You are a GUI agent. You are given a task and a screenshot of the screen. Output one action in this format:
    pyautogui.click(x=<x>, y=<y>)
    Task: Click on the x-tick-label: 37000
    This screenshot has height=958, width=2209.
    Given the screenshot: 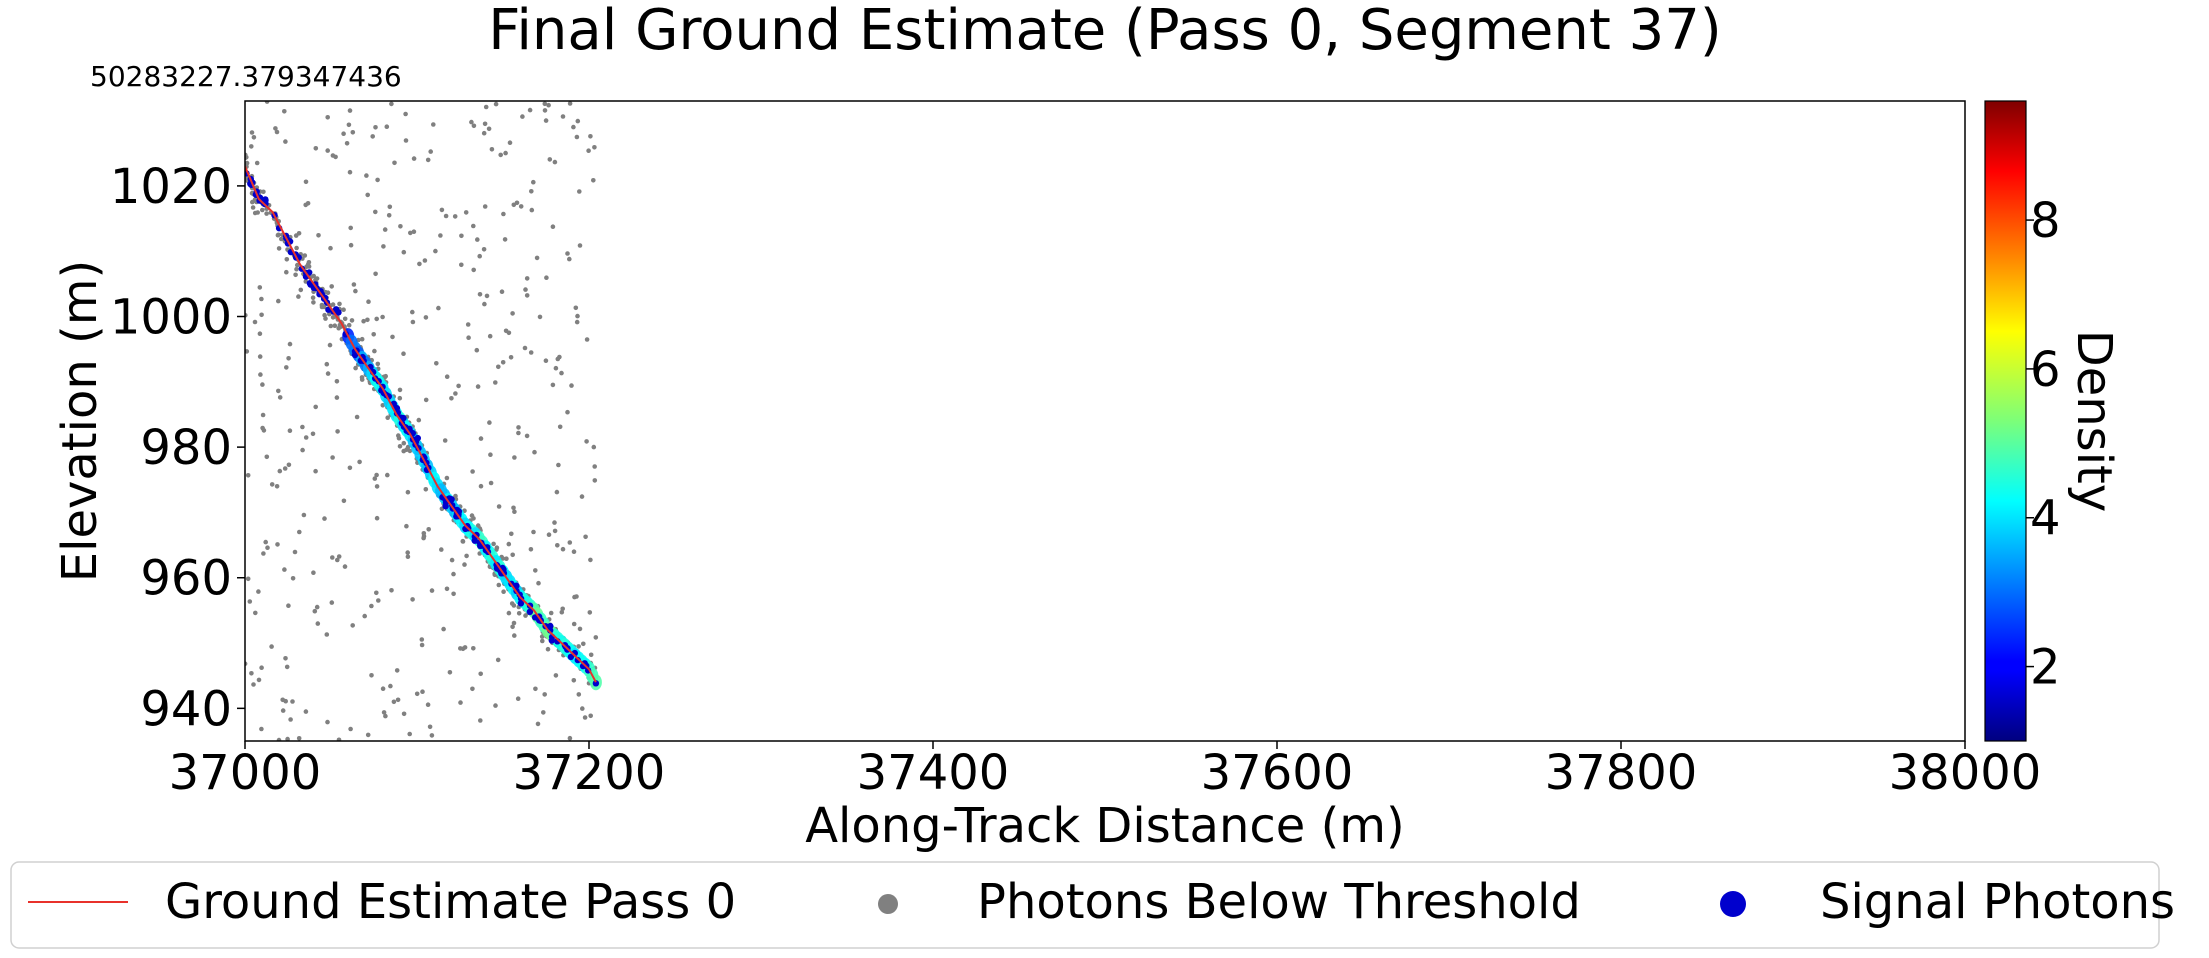 What is the action you would take?
    pyautogui.click(x=245, y=773)
    